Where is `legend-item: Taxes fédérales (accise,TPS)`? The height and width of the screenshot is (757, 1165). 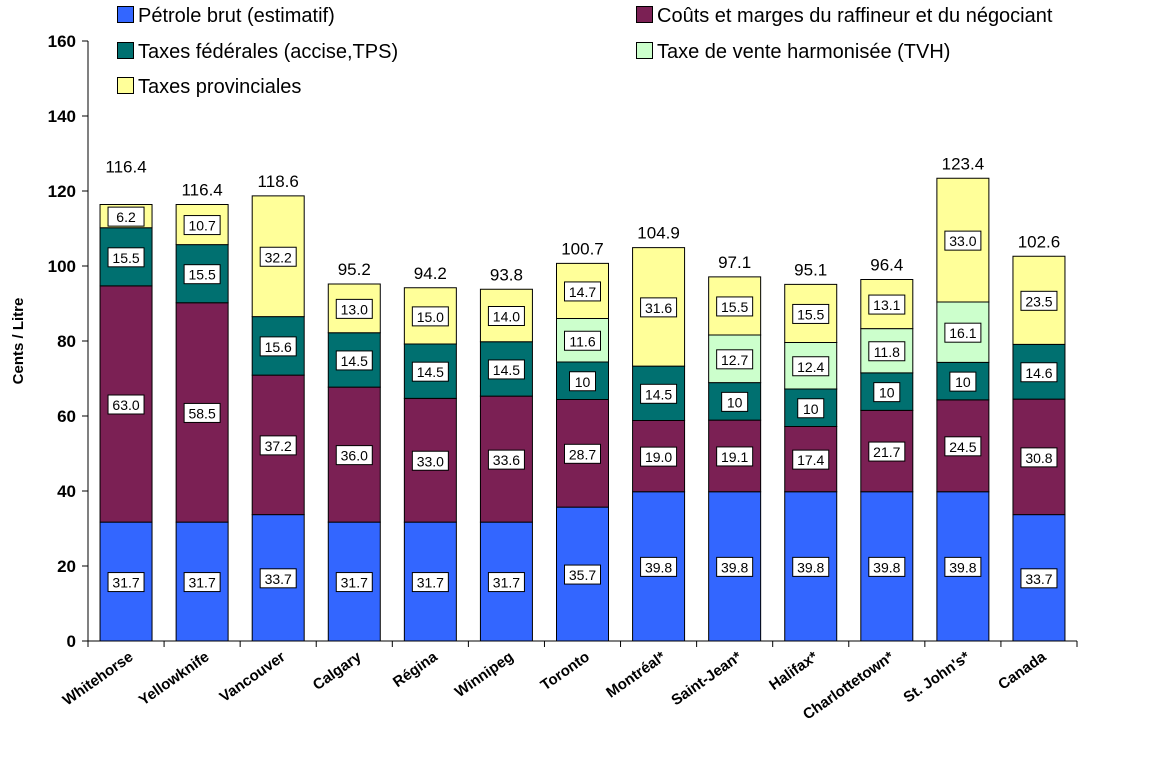 legend-item: Taxes fédérales (accise,TPS) is located at coordinates (257, 52).